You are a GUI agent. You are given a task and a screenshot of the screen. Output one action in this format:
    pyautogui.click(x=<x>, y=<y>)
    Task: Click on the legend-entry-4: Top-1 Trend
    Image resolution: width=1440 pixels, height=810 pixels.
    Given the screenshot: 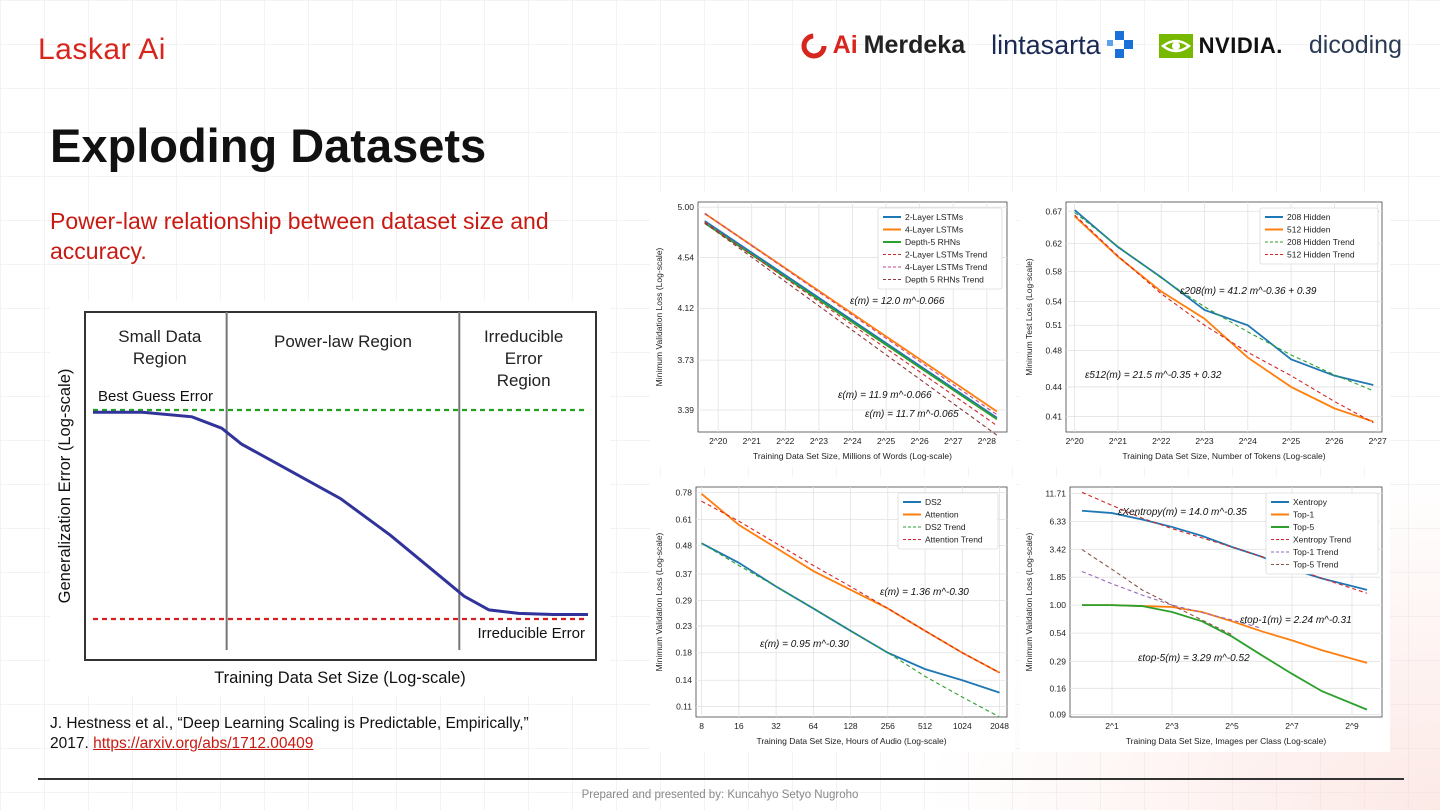 What is the action you would take?
    pyautogui.click(x=1316, y=552)
    